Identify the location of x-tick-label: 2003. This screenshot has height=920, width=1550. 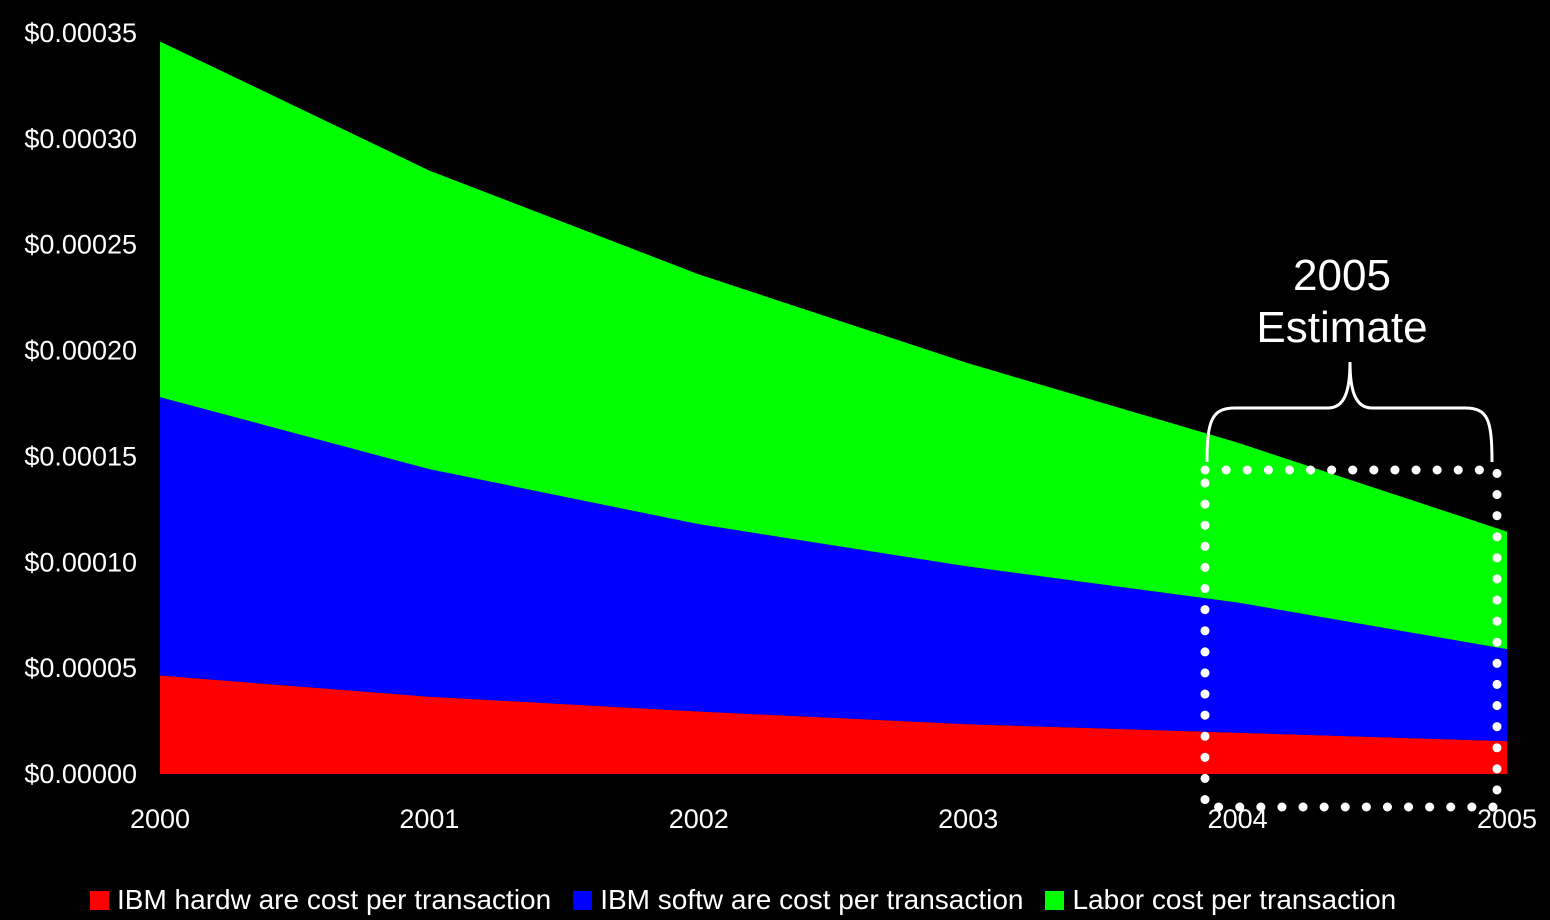
(968, 819).